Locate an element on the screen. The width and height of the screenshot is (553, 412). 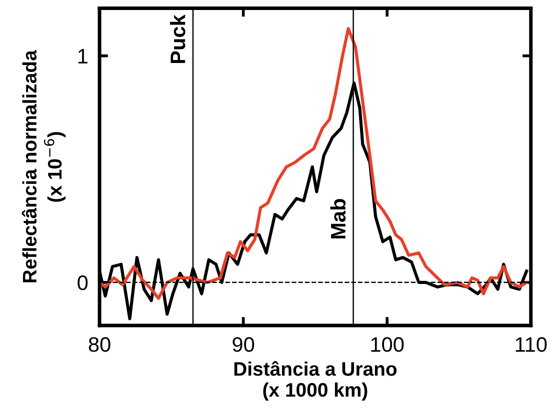
x-tick-label: 110 is located at coordinates (531, 344).